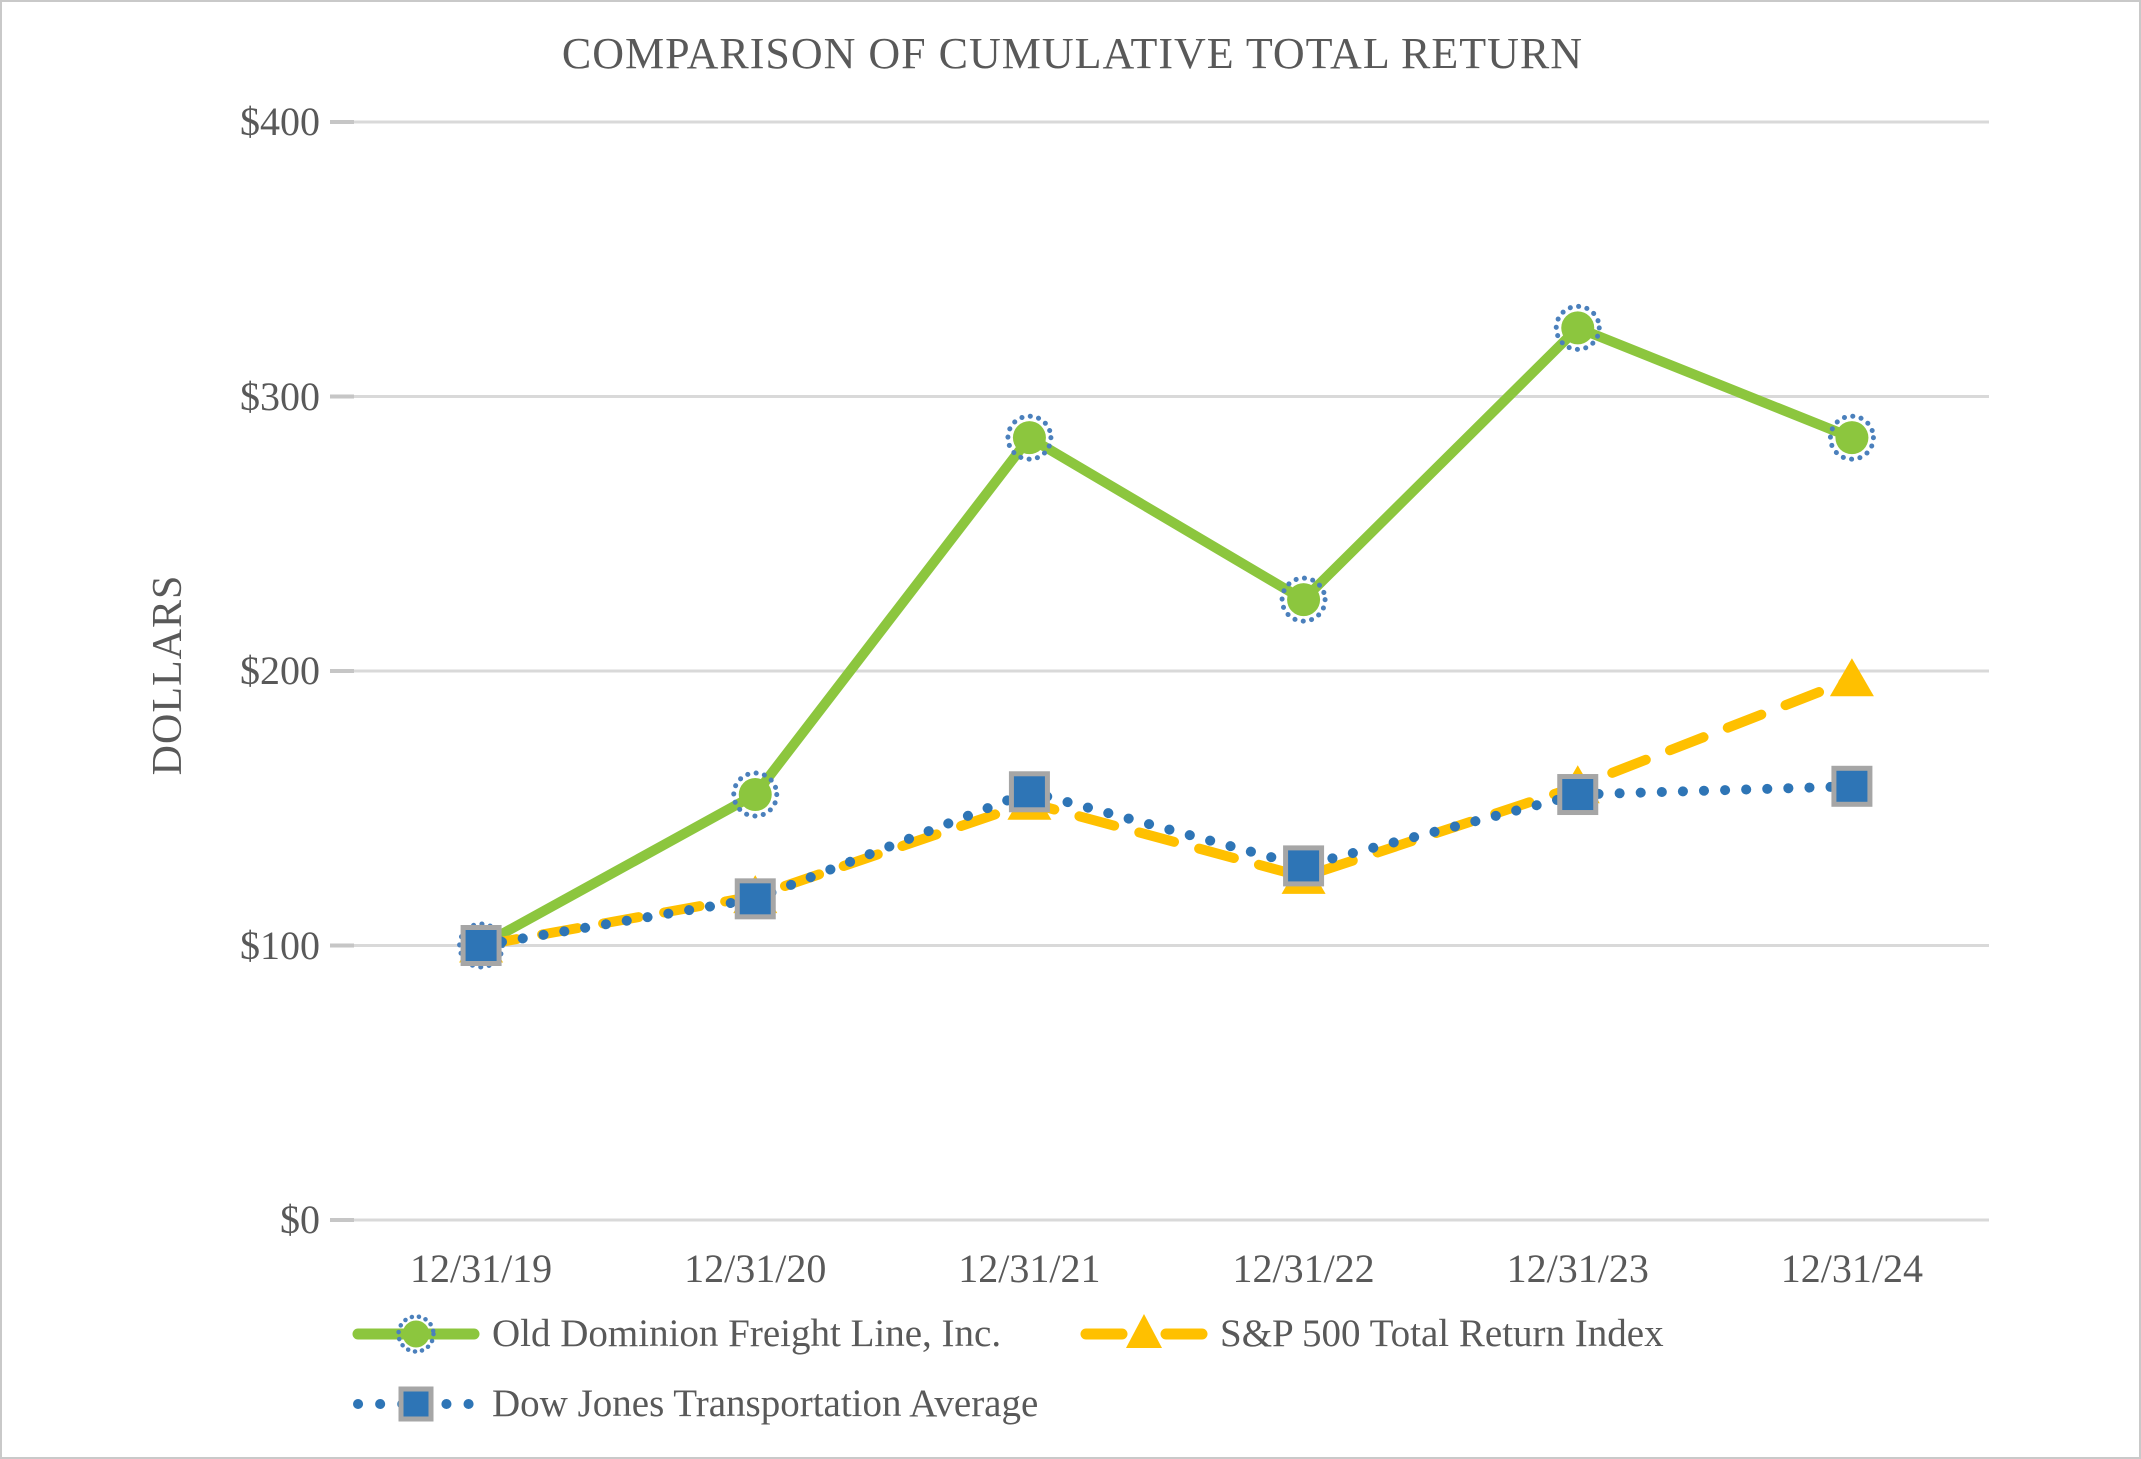 Image resolution: width=2141 pixels, height=1459 pixels. What do you see at coordinates (1029, 1268) in the screenshot?
I see `x-tick-label: 12/31/21` at bounding box center [1029, 1268].